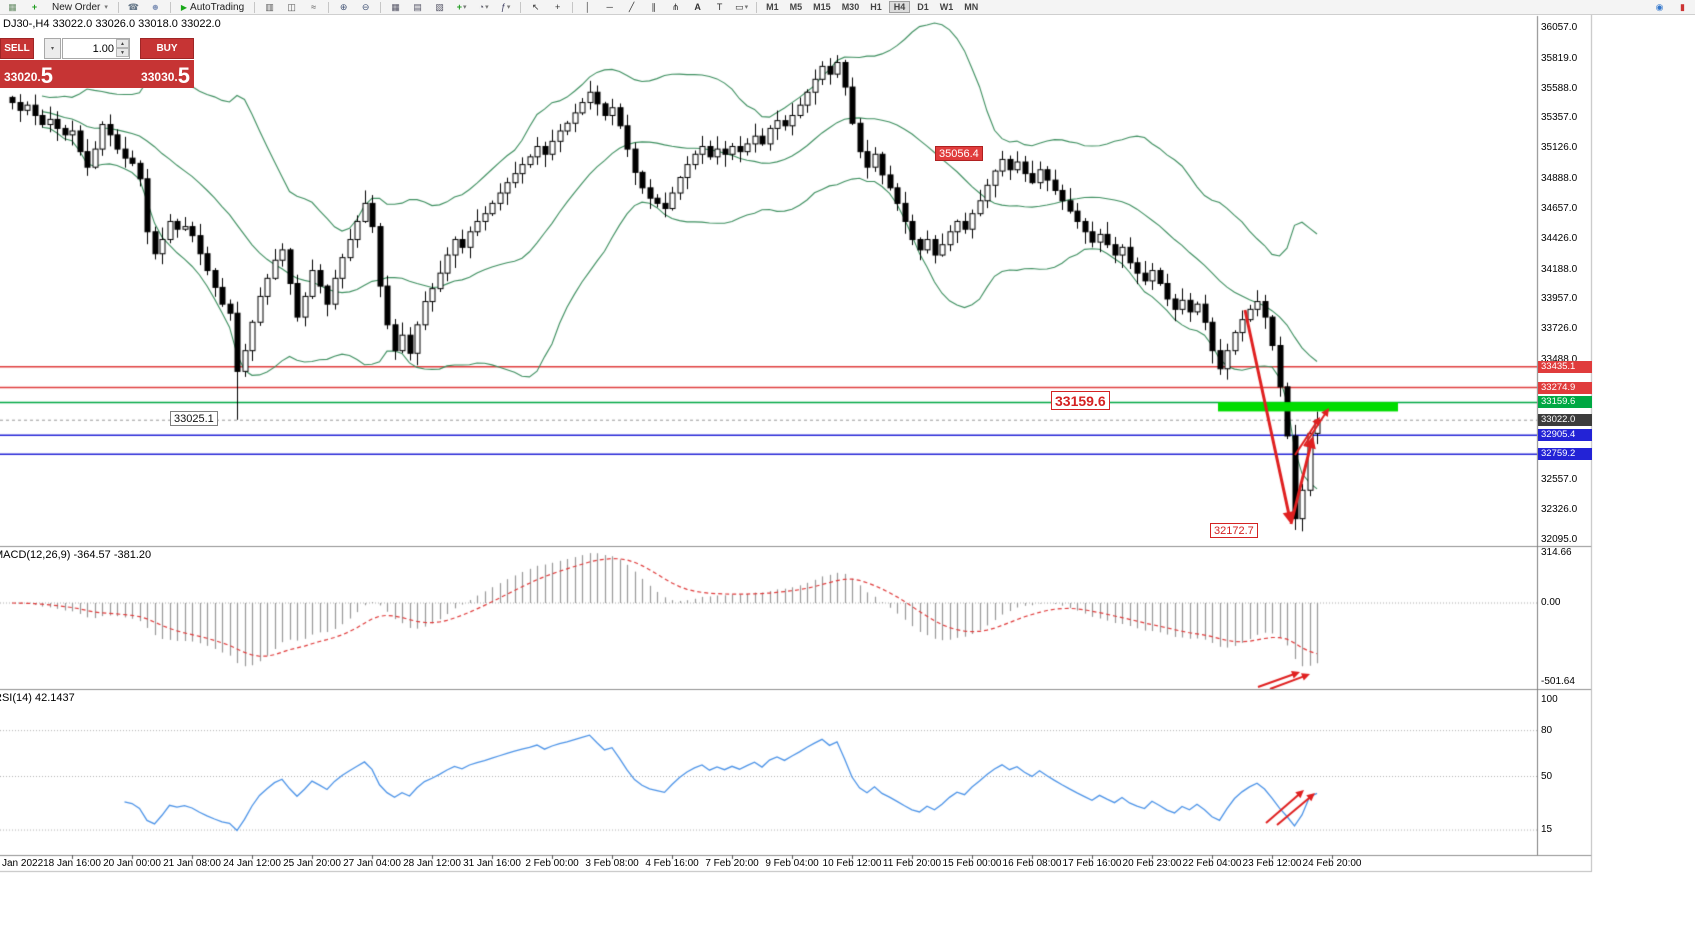 This screenshot has width=1695, height=939. I want to click on trendline-icon: ╱, so click(631, 7).